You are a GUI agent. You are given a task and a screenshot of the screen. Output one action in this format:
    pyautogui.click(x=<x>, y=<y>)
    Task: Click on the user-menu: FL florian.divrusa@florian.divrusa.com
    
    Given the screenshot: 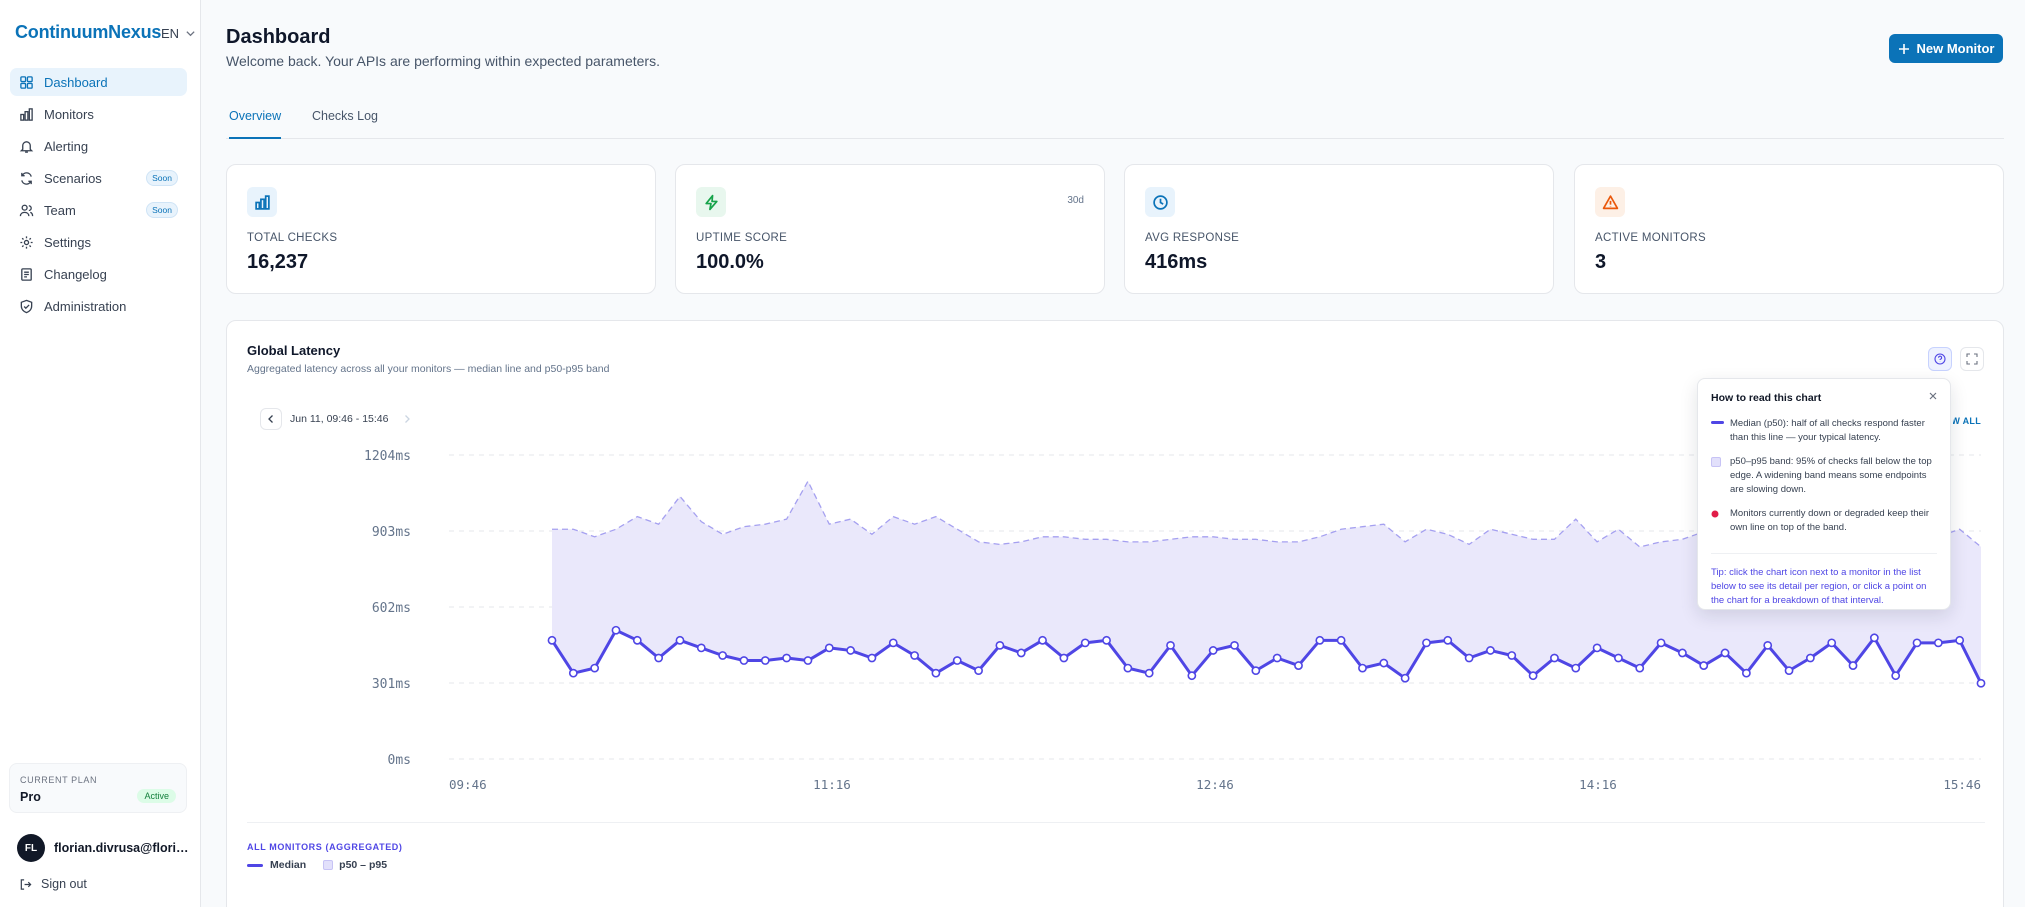 What is the action you would take?
    pyautogui.click(x=103, y=848)
    